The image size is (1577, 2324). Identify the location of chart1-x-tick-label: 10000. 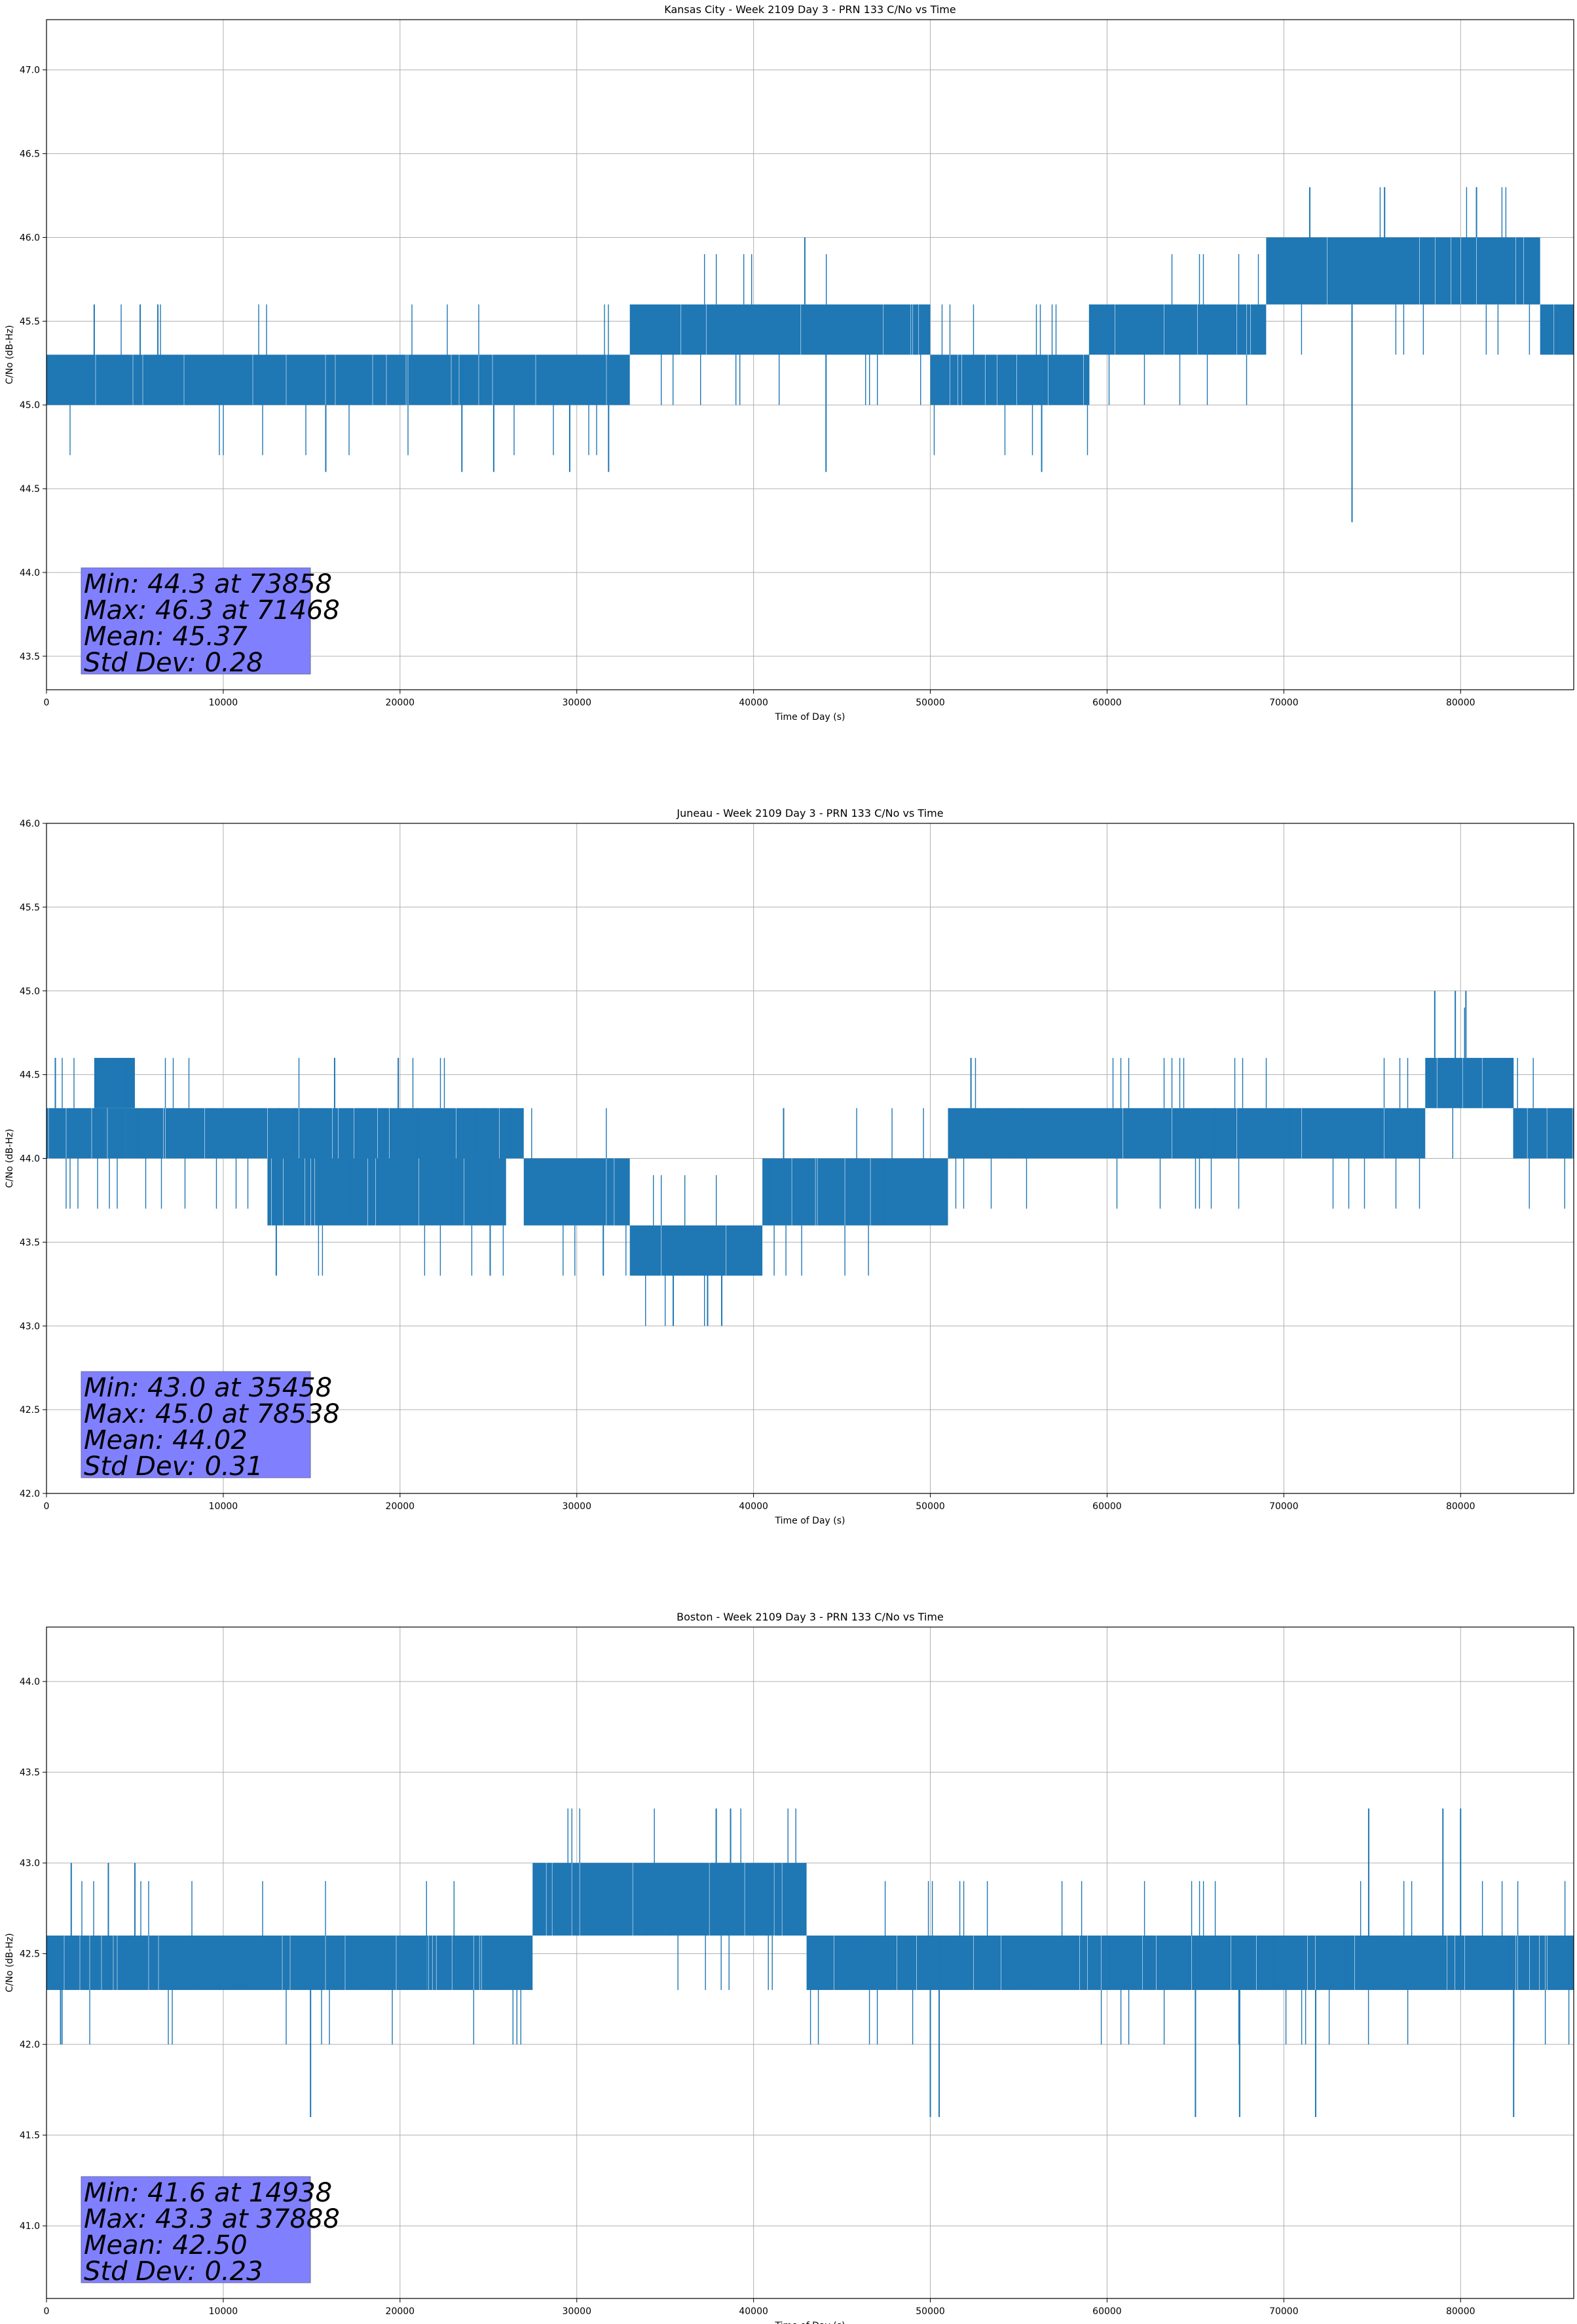
(223, 703).